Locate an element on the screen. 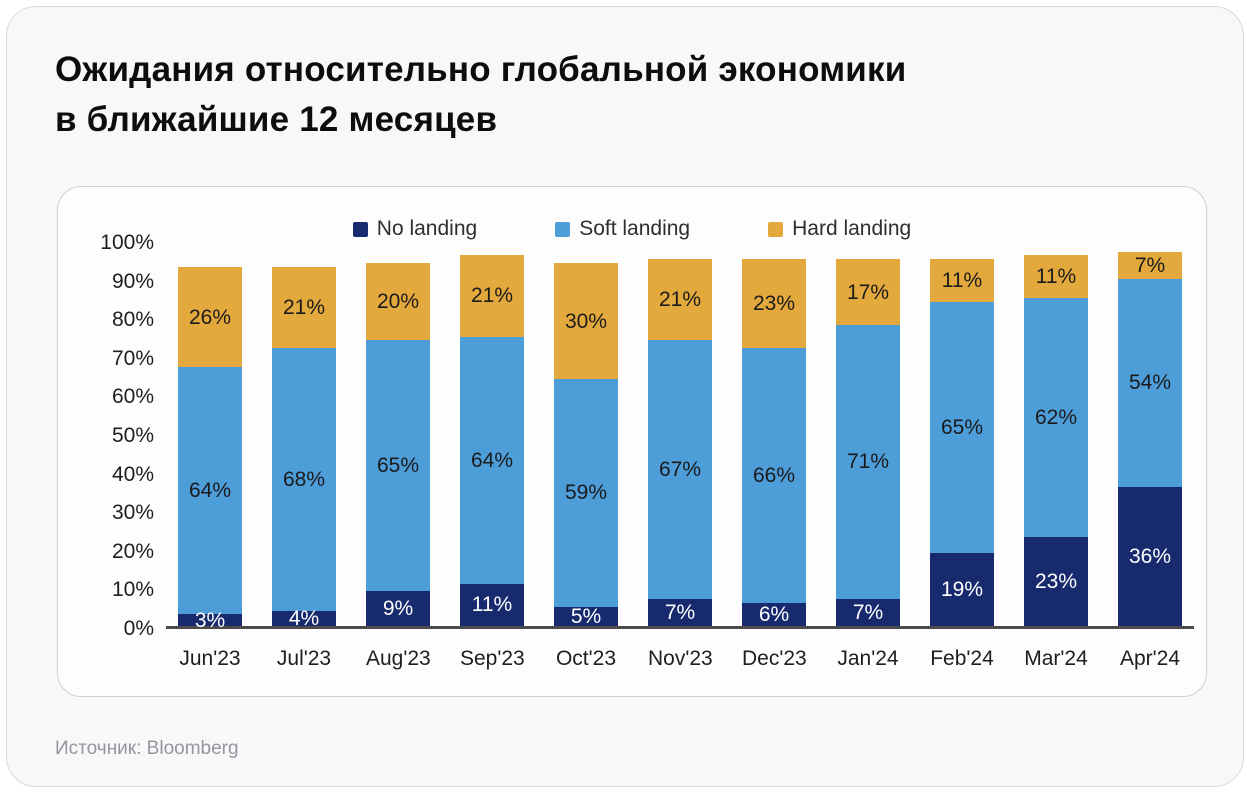 The image size is (1250, 793). x-axis-label: Oct'23 is located at coordinates (586, 658).